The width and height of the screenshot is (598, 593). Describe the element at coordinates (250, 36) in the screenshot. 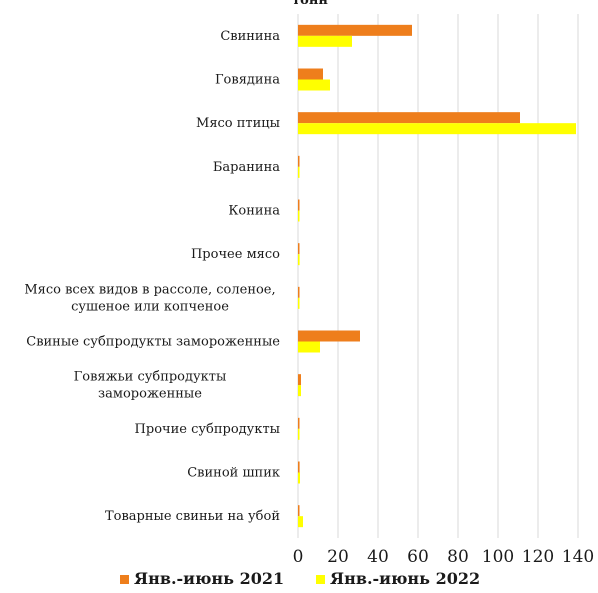

I see `category-label: Свинина` at that location.